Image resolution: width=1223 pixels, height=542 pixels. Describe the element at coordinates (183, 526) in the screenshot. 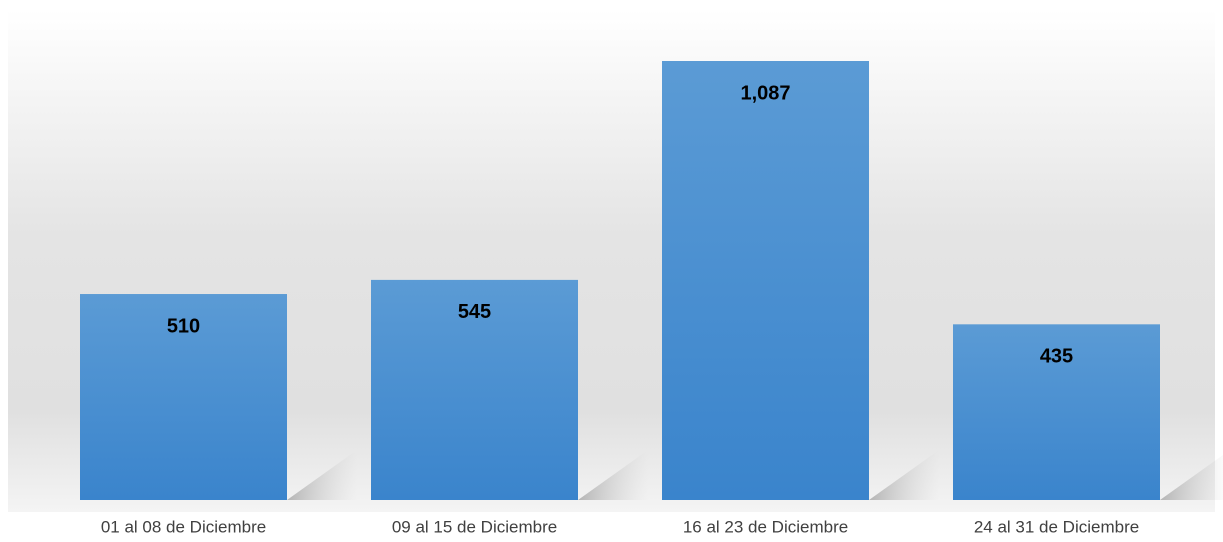

I see `x-tick-label: 01 al 08 de Diciembre` at that location.